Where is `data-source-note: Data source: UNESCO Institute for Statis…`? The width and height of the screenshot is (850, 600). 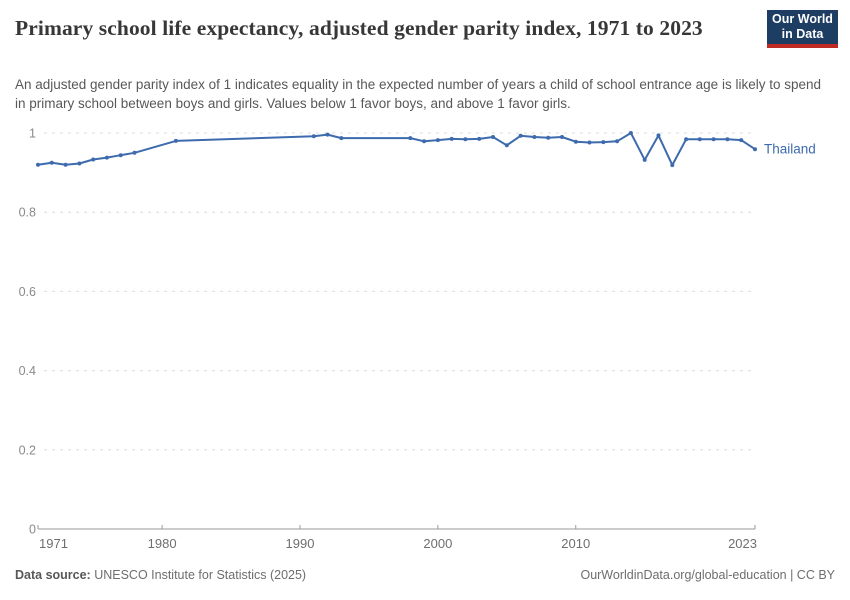
data-source-note: Data source: UNESCO Institute for Statis… is located at coordinates (160, 575).